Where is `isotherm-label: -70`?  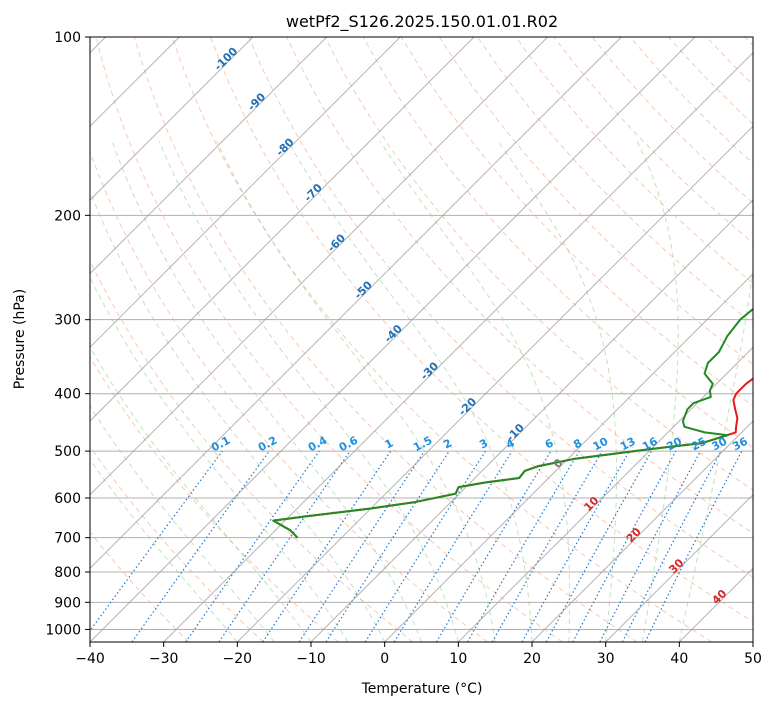
isotherm-label: -70 is located at coordinates (313, 192).